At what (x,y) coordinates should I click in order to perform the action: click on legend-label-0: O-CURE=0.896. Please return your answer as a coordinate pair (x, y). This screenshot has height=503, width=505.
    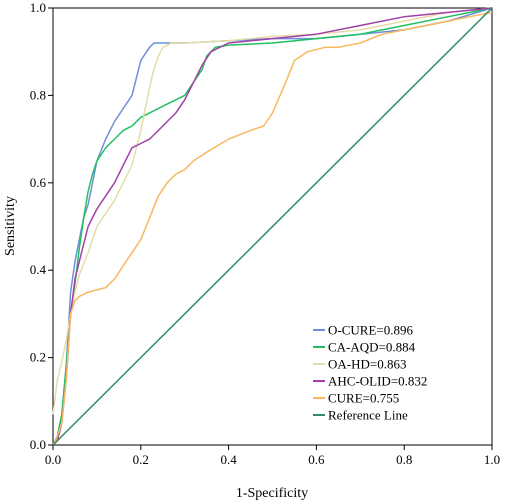
    Looking at the image, I should click on (370, 330).